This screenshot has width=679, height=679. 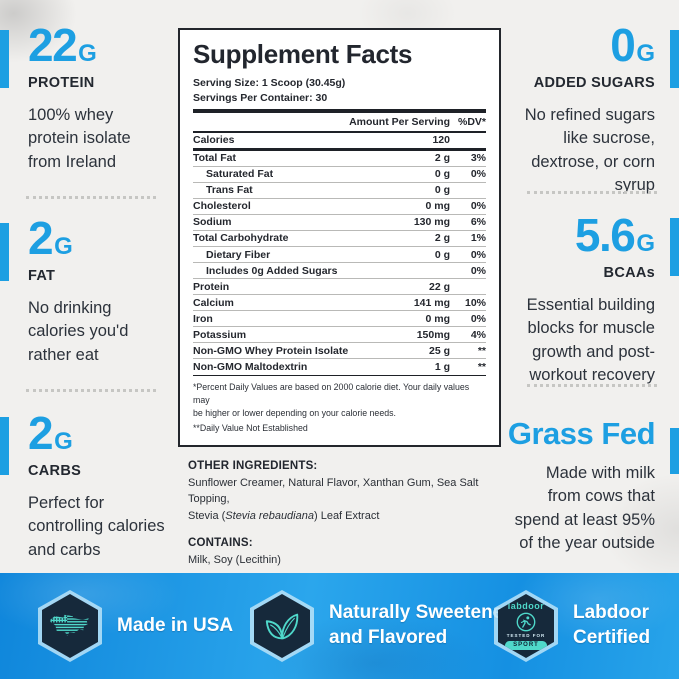 What do you see at coordinates (431, 302) in the screenshot?
I see `row-amount: 141 mg` at bounding box center [431, 302].